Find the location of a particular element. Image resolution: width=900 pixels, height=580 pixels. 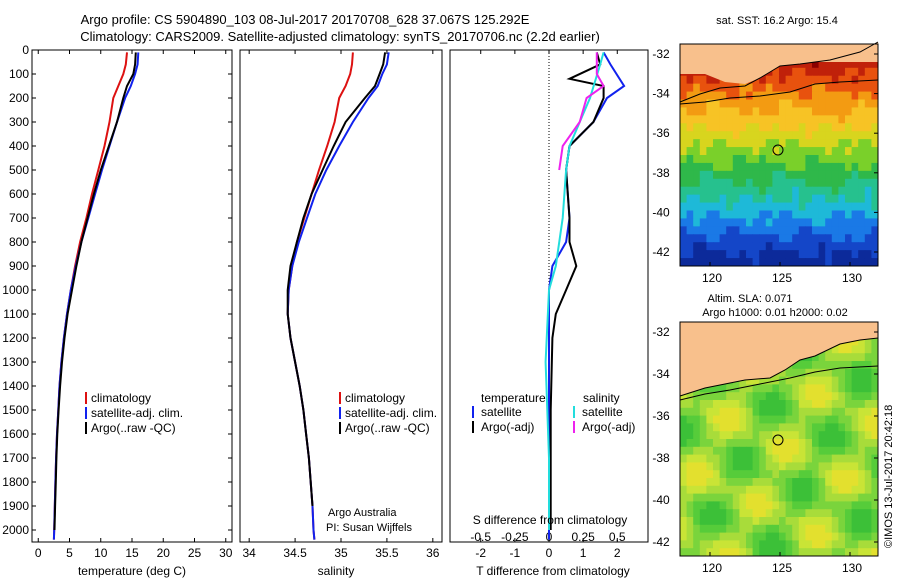

depth-tick-label: 0 is located at coordinates (25, 50).